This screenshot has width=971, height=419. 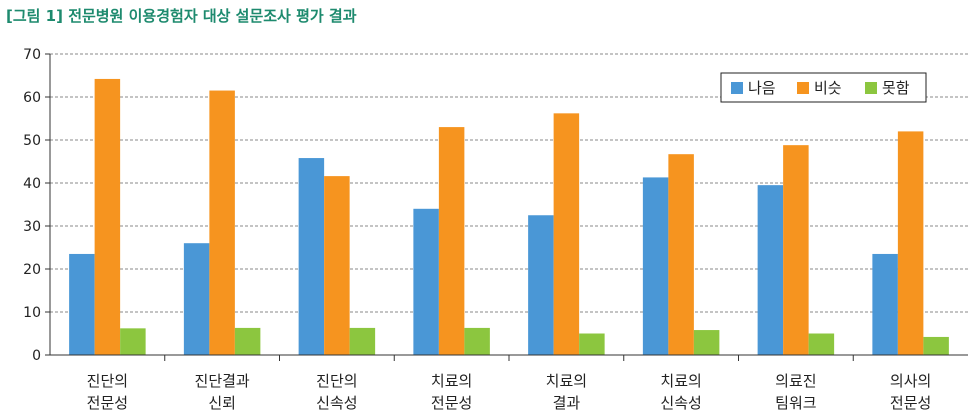 I want to click on bar-비슷-6, so click(x=796, y=250).